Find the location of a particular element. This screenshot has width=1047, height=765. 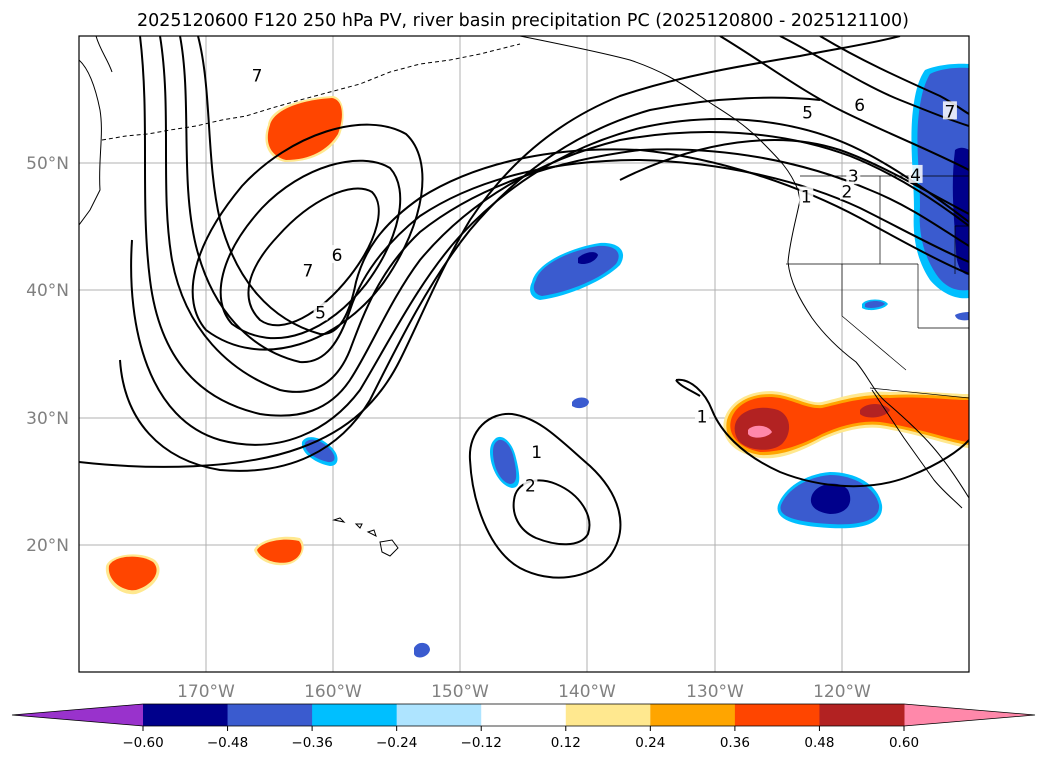

coastline-us-west is located at coordinates (878, 349).